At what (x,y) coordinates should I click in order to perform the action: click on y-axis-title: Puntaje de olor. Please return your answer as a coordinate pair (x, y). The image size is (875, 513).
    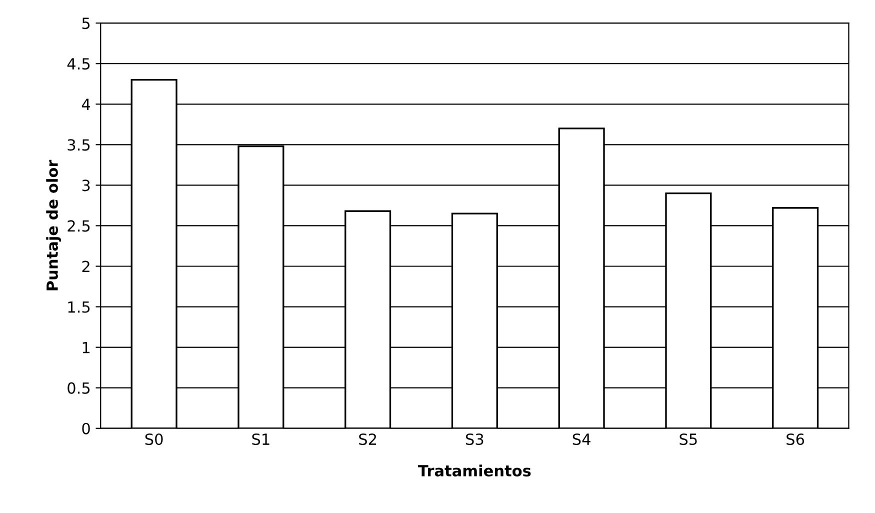
    Looking at the image, I should click on (54, 225).